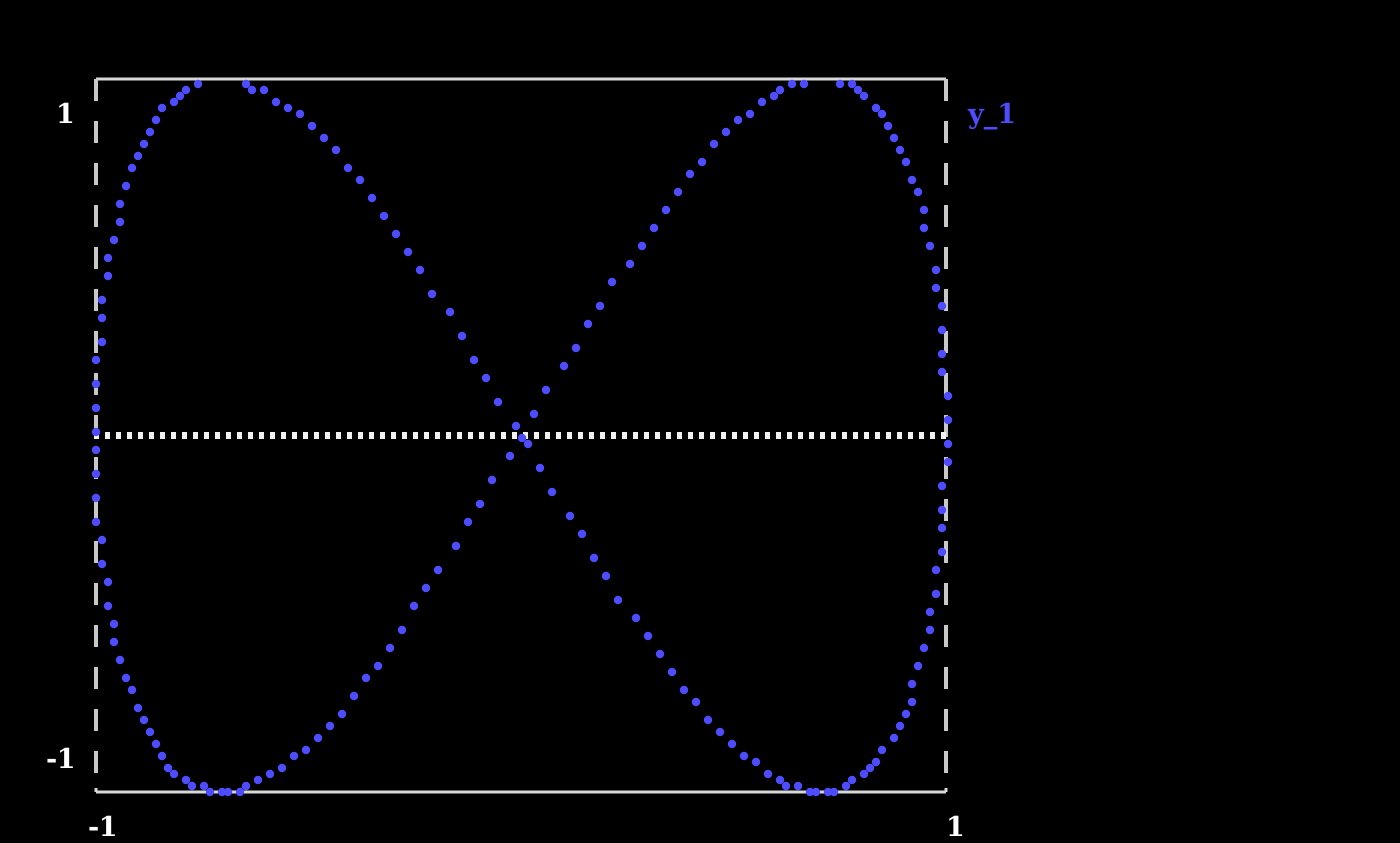 Image resolution: width=1400 pixels, height=843 pixels. What do you see at coordinates (955, 827) in the screenshot?
I see `x-axis-tick-label-right: 1` at bounding box center [955, 827].